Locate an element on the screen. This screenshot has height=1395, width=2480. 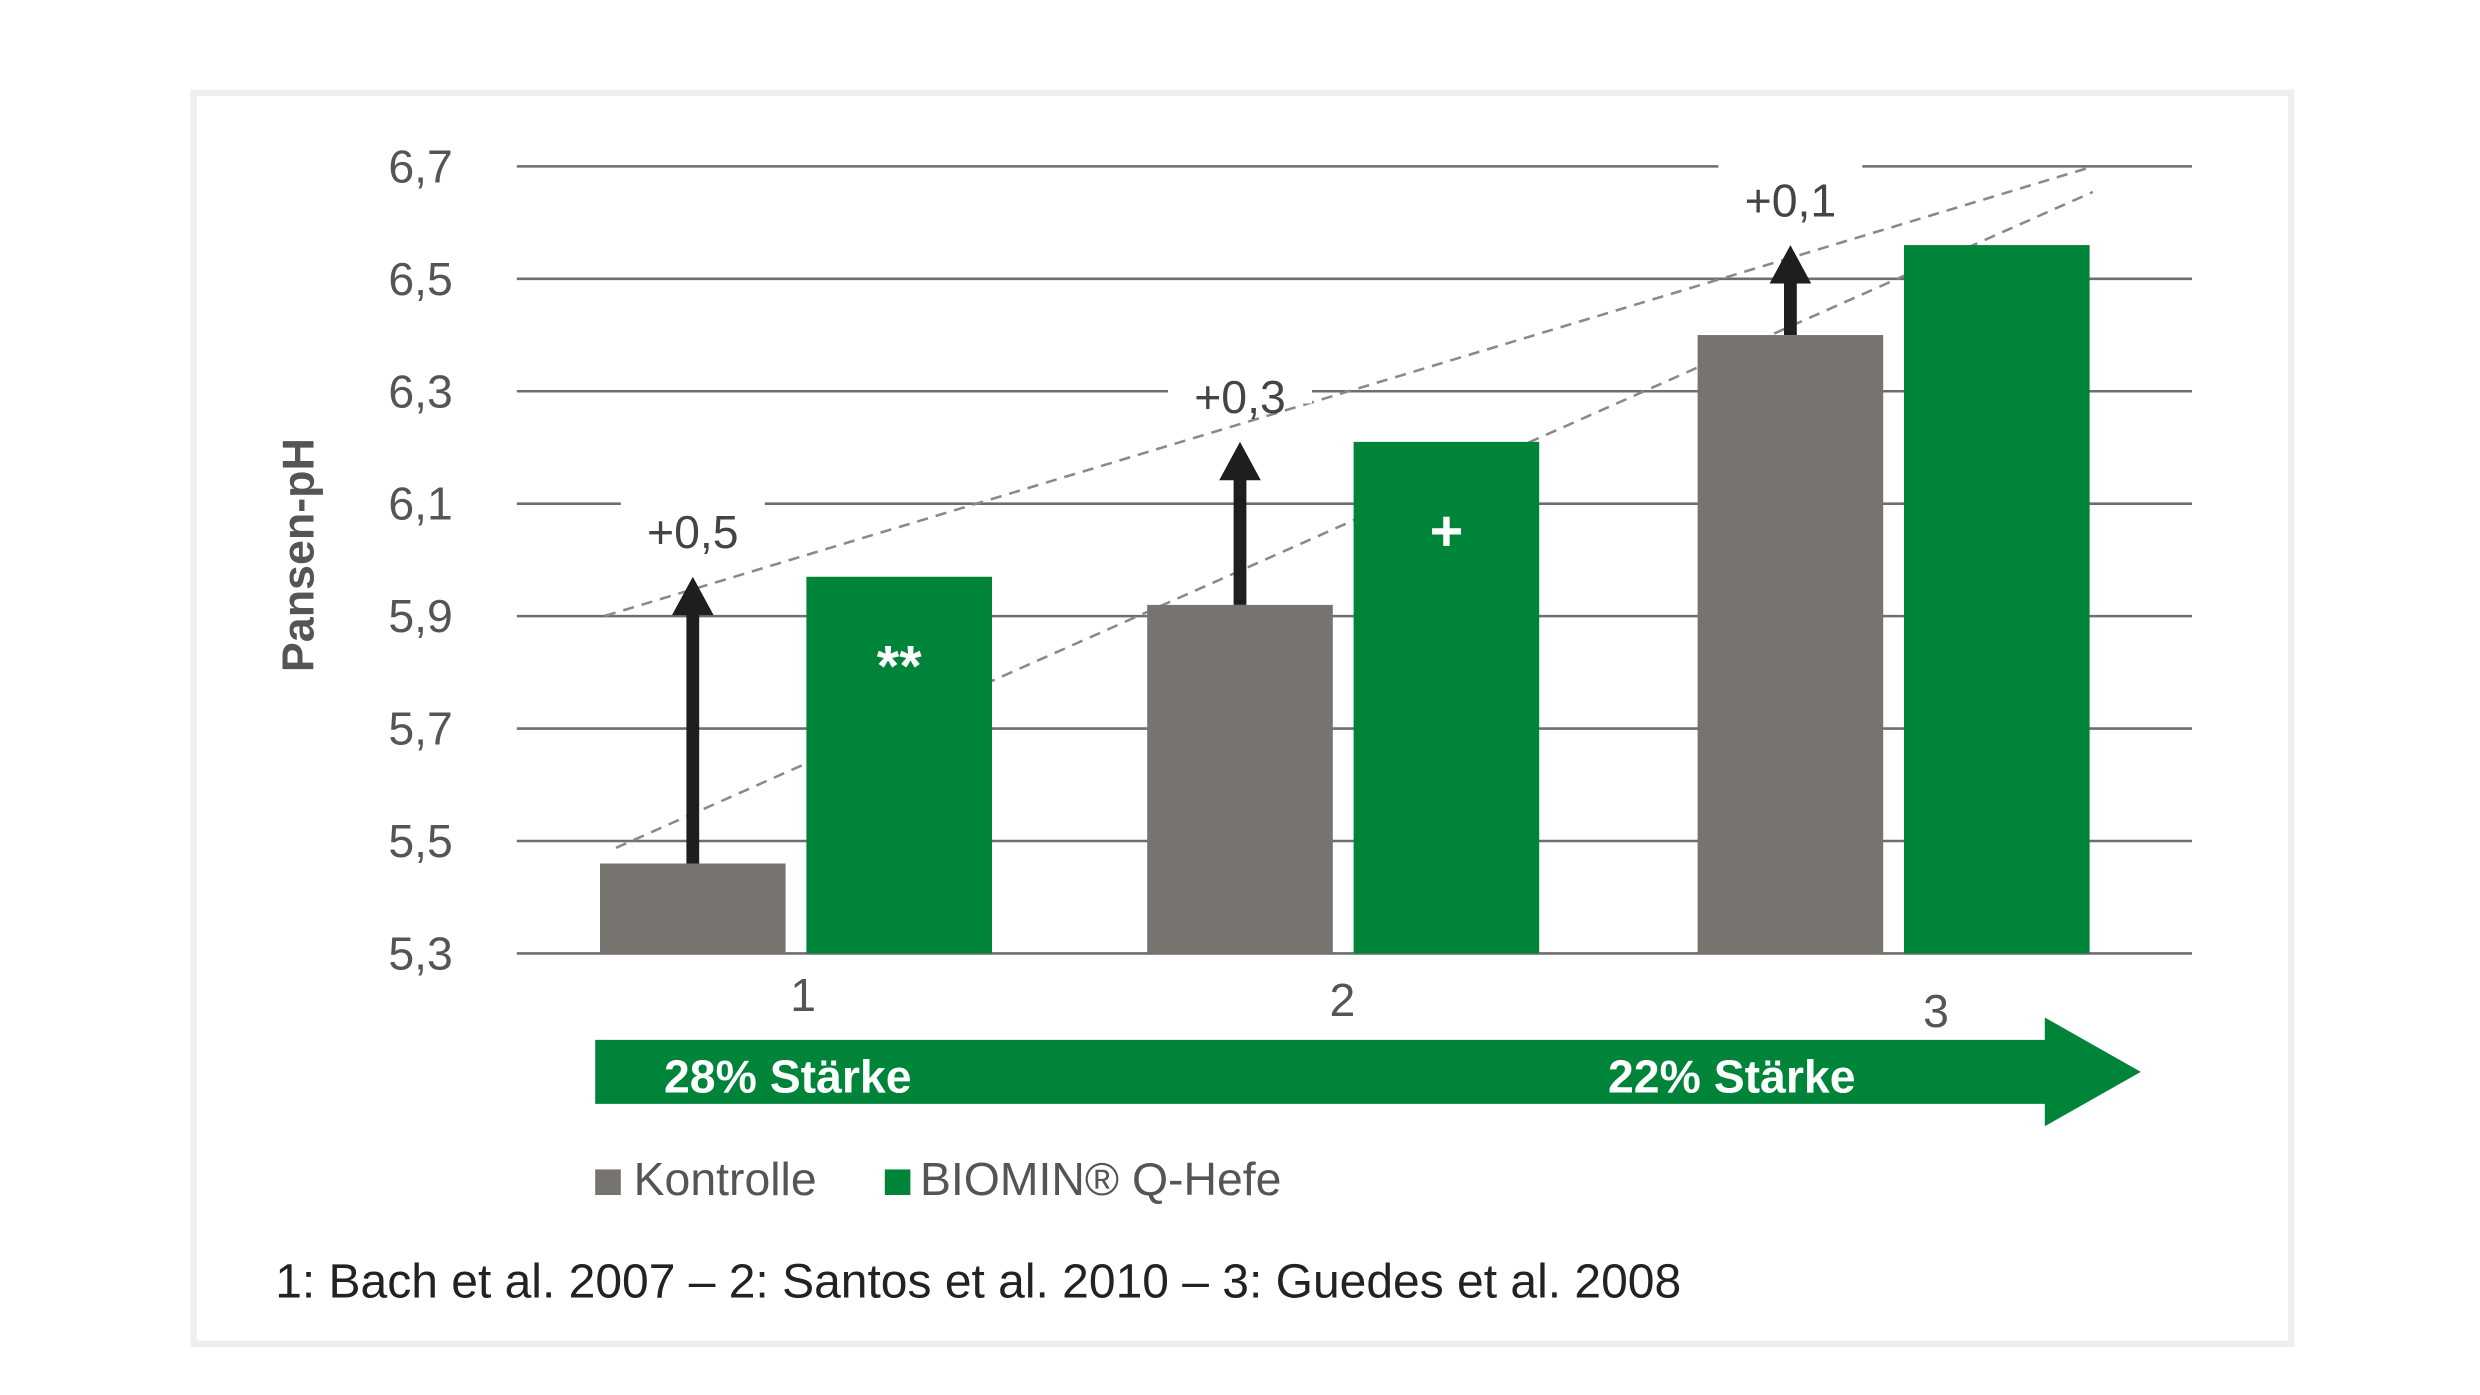
starch-arrow is located at coordinates (1368, 1072).